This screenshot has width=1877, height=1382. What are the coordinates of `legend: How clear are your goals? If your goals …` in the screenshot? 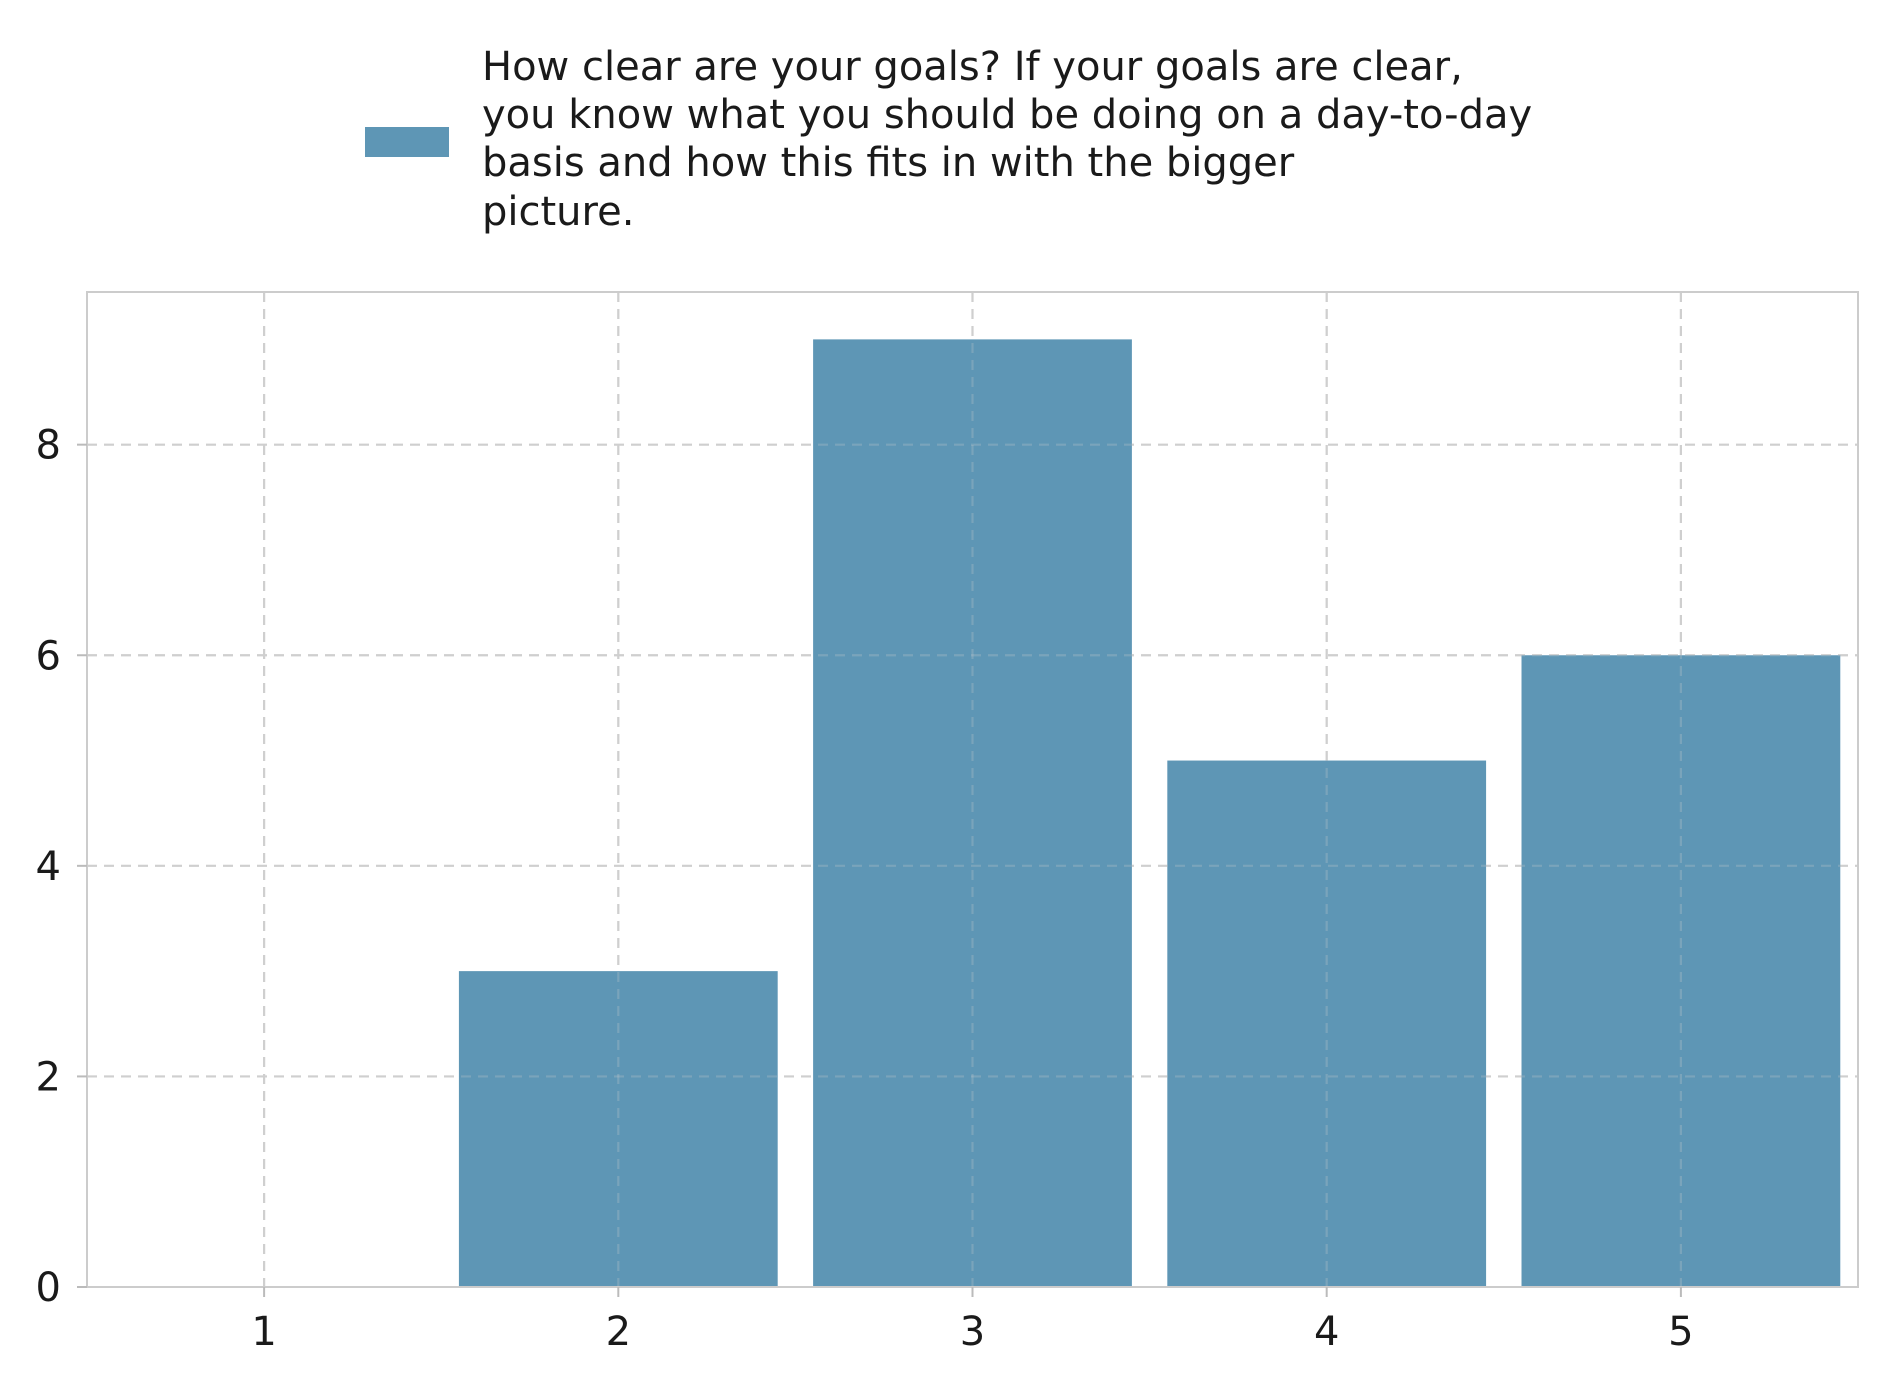 It's located at (948, 139).